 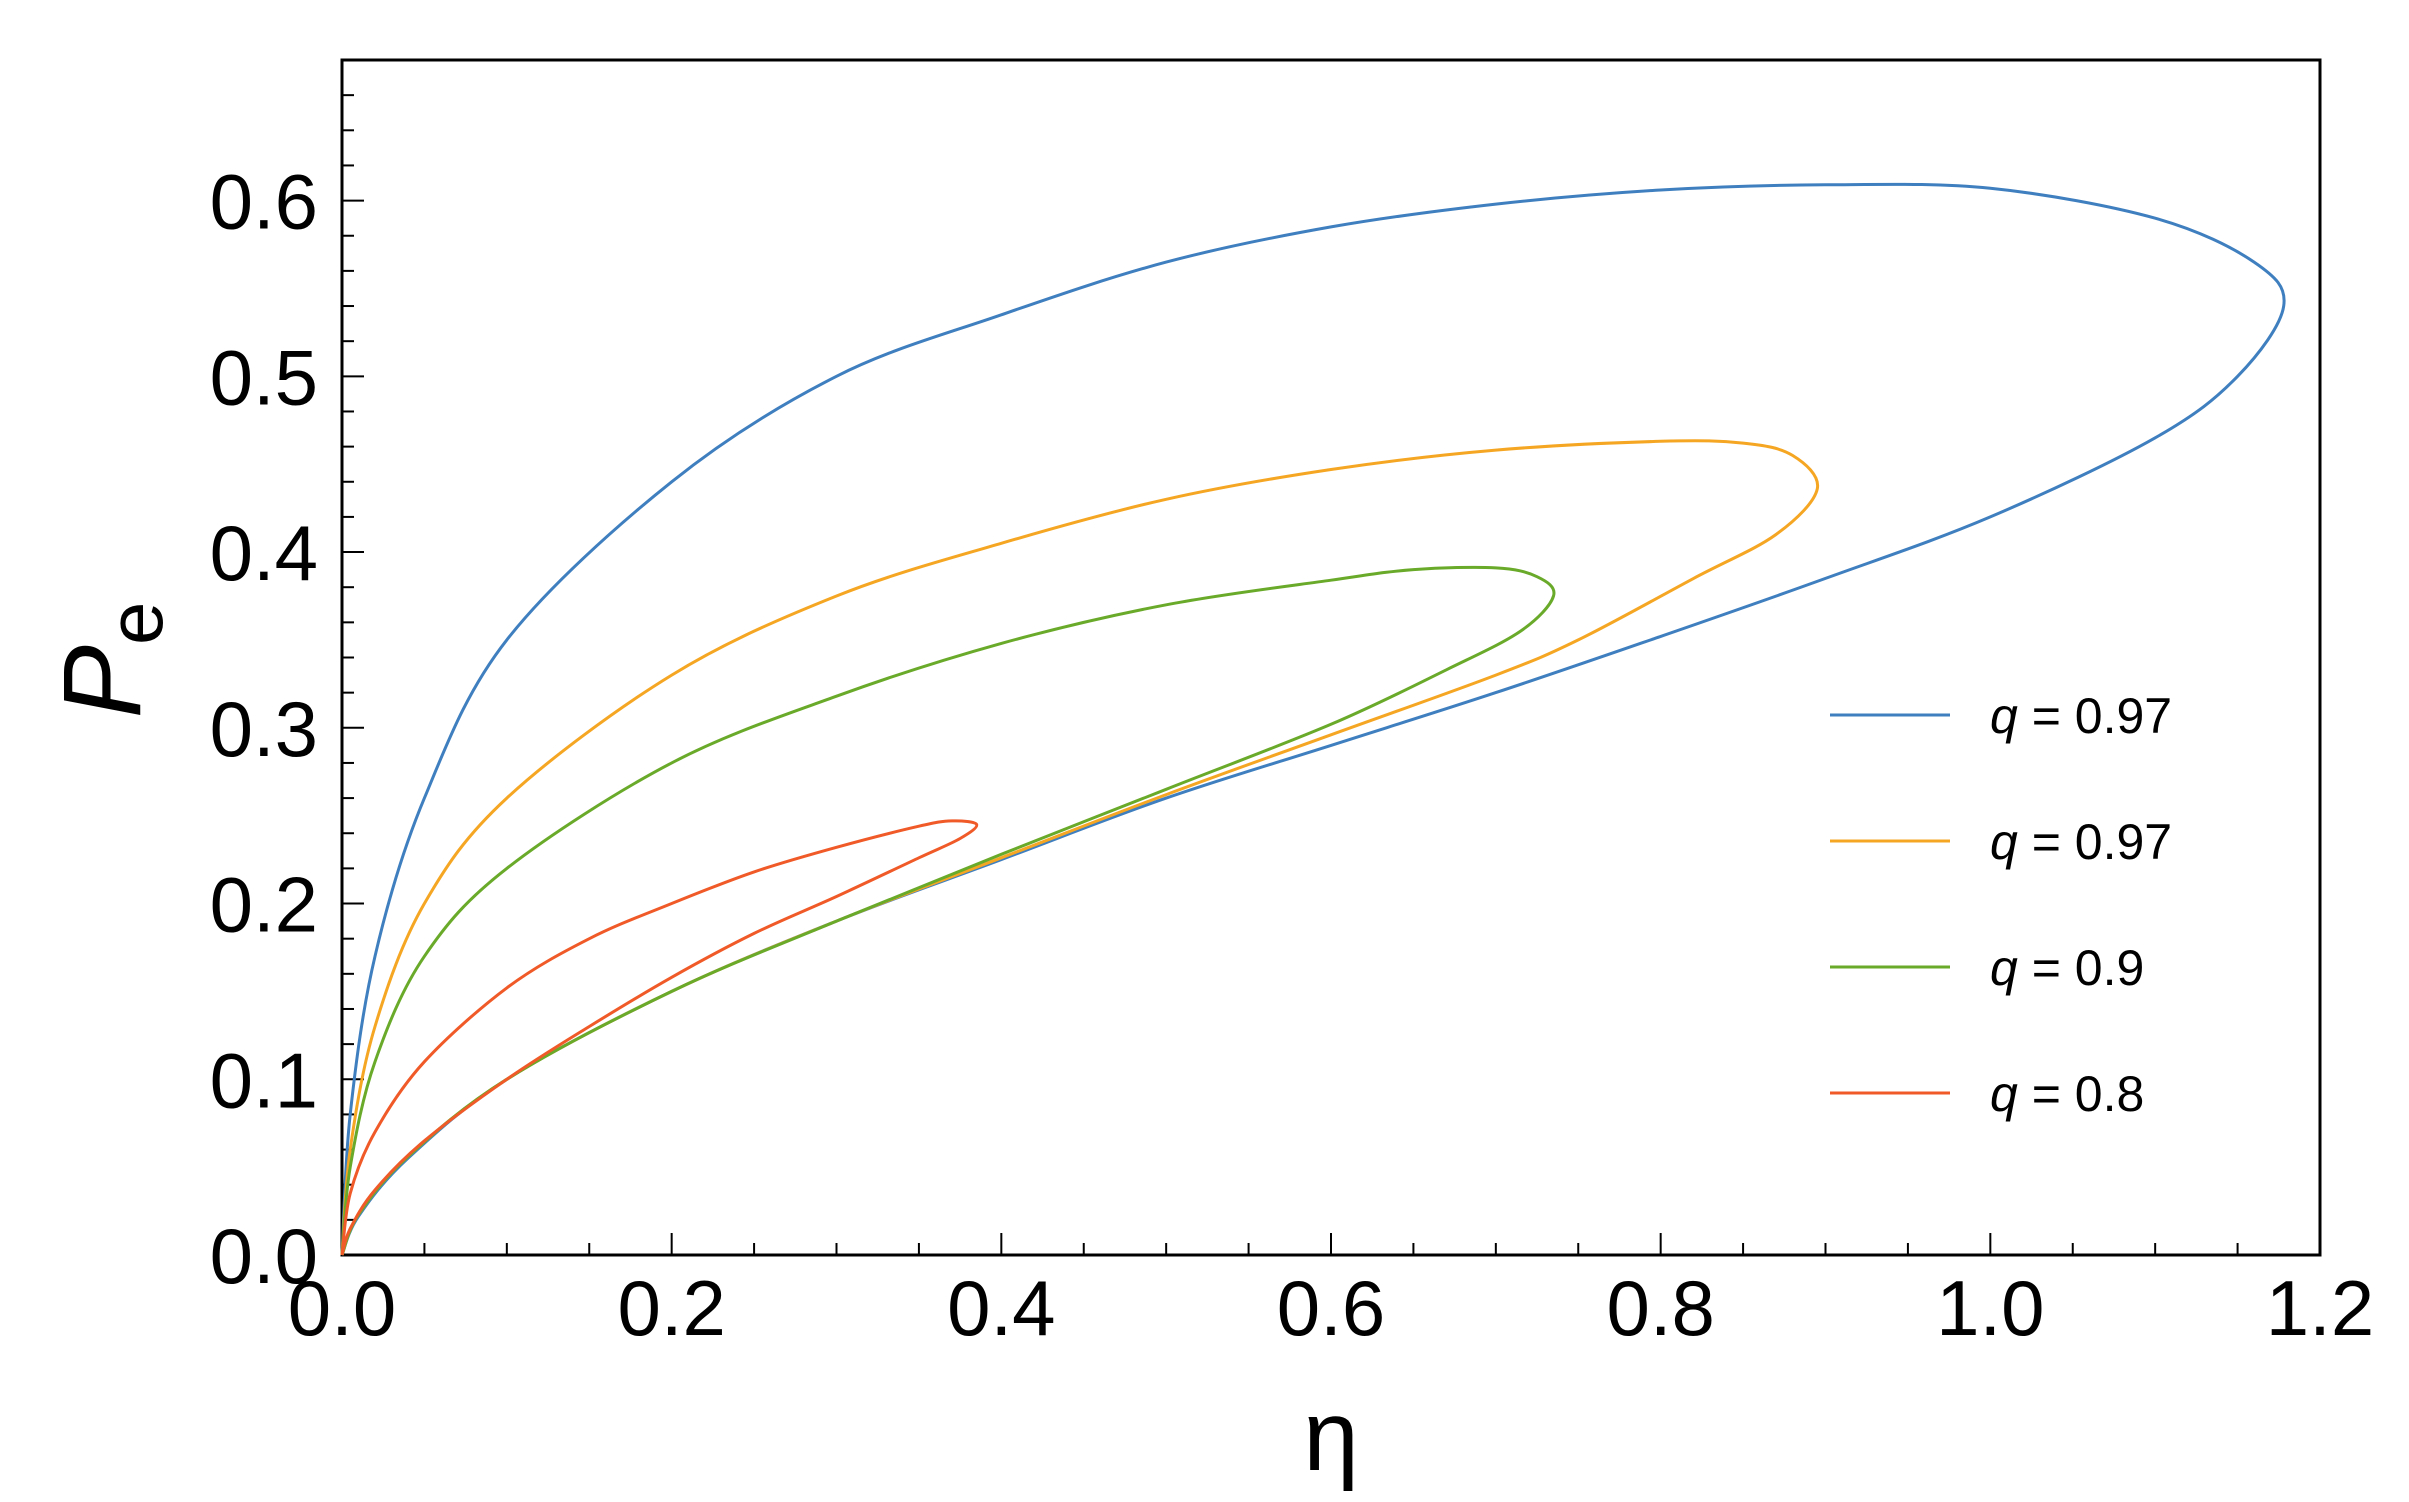 I want to click on x-tick-label: 0.0, so click(x=342, y=1308).